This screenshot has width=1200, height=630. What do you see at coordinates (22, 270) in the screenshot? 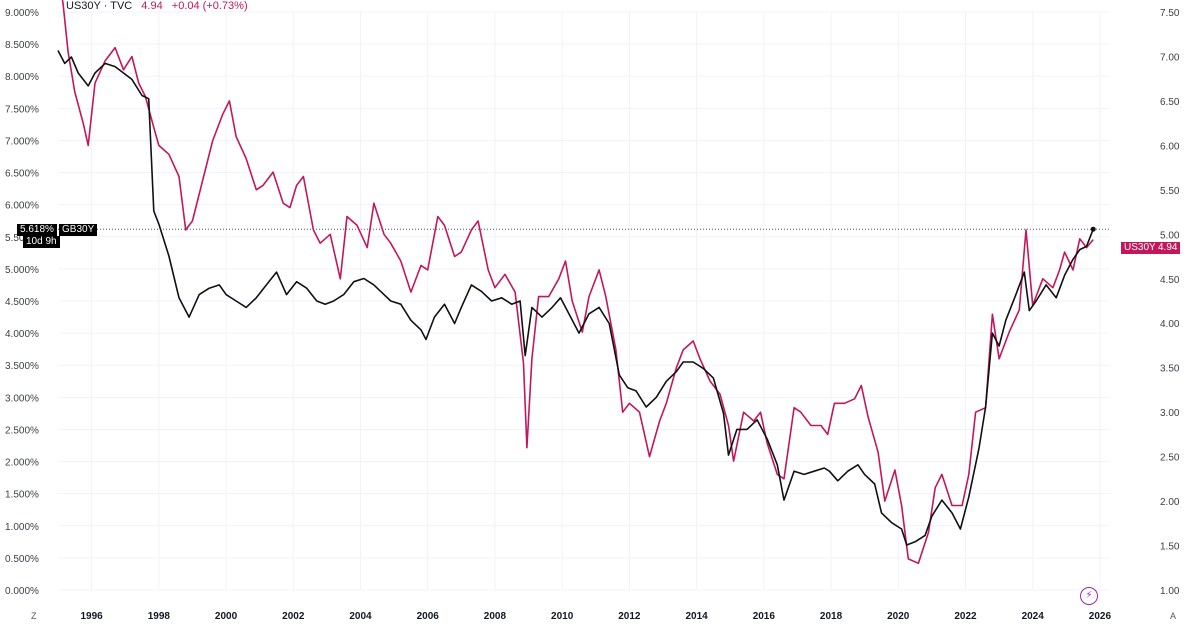
I see `left-axis-tick-label: 5.000%` at bounding box center [22, 270].